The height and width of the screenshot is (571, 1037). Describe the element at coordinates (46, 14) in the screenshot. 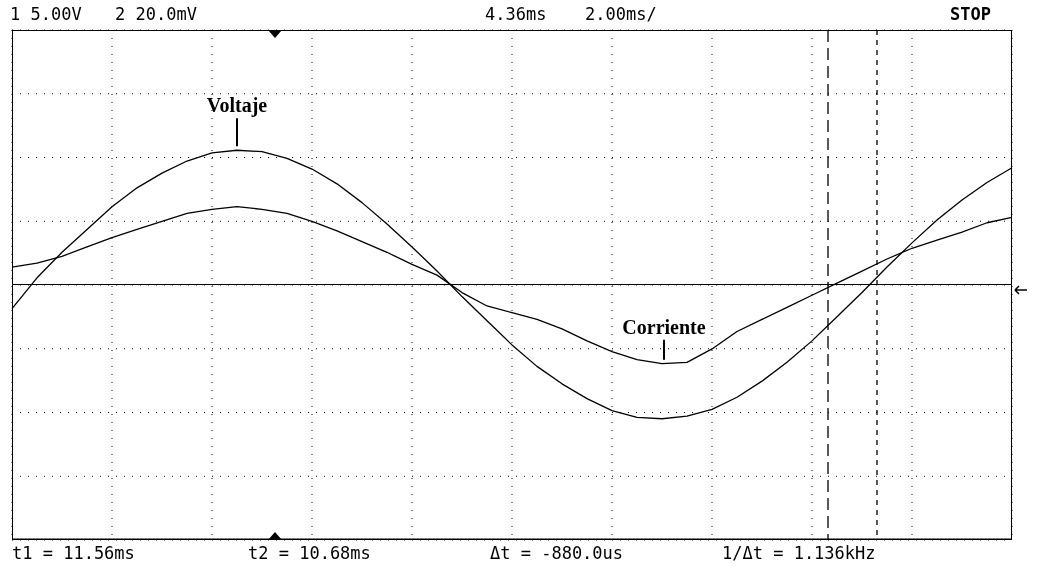

I see `text: 1 5.00V` at that location.